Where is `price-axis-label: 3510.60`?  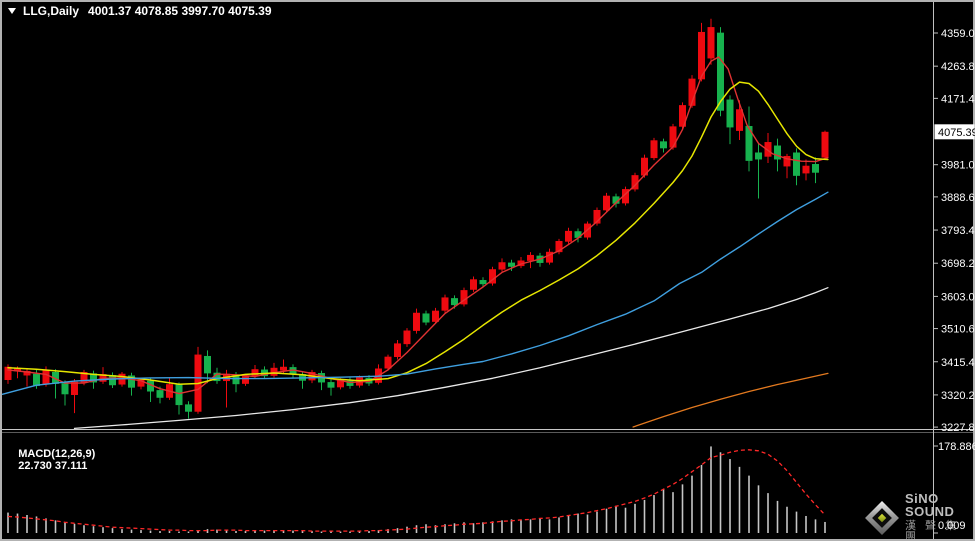 price-axis-label: 3510.60 is located at coordinates (958, 330).